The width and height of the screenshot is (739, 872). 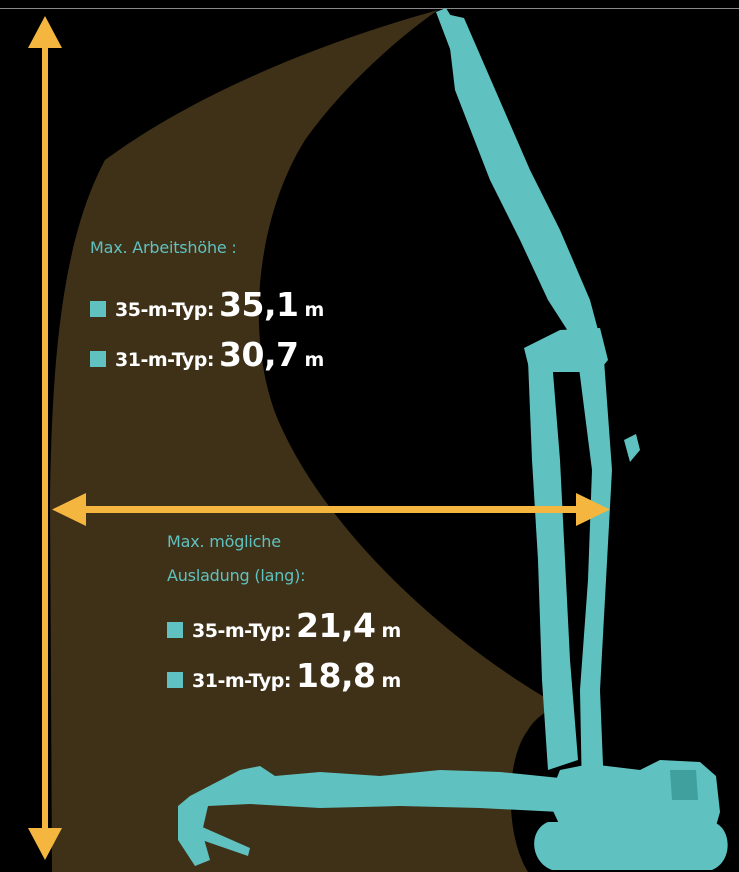 I want to click on machine-upper-boom, so click(x=522, y=178).